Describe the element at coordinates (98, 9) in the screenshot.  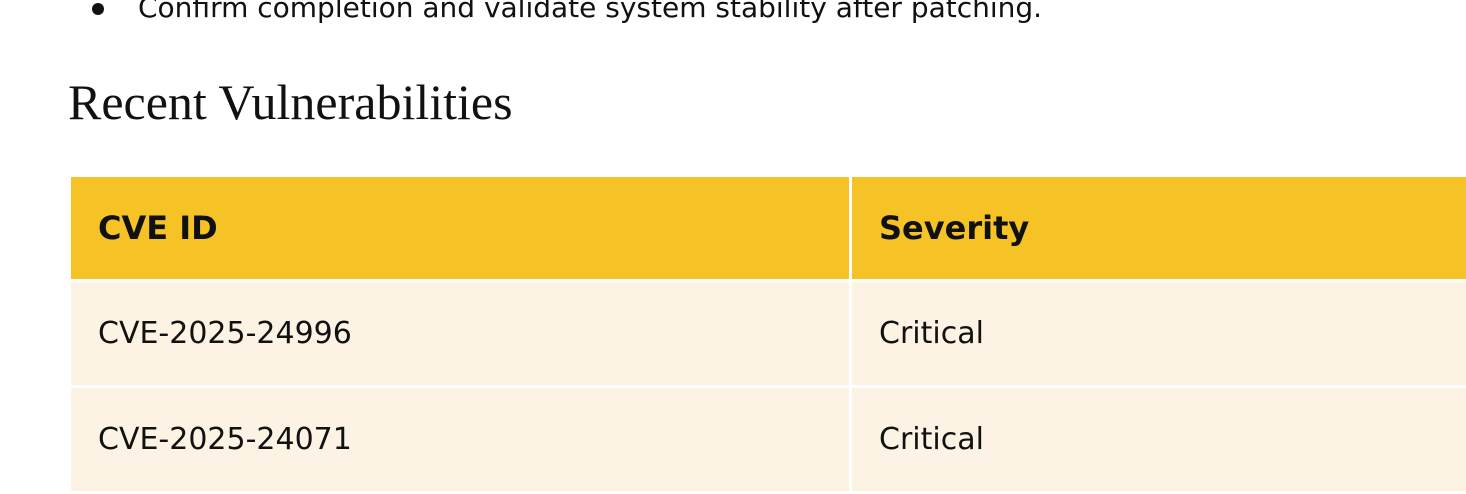
I see `bullet-icon` at that location.